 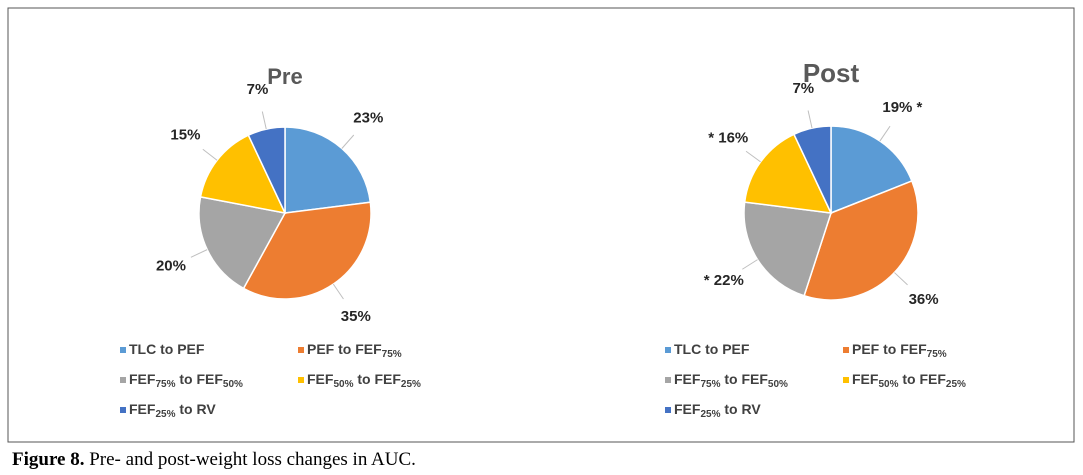 I want to click on data-label: 20%, so click(x=171, y=266).